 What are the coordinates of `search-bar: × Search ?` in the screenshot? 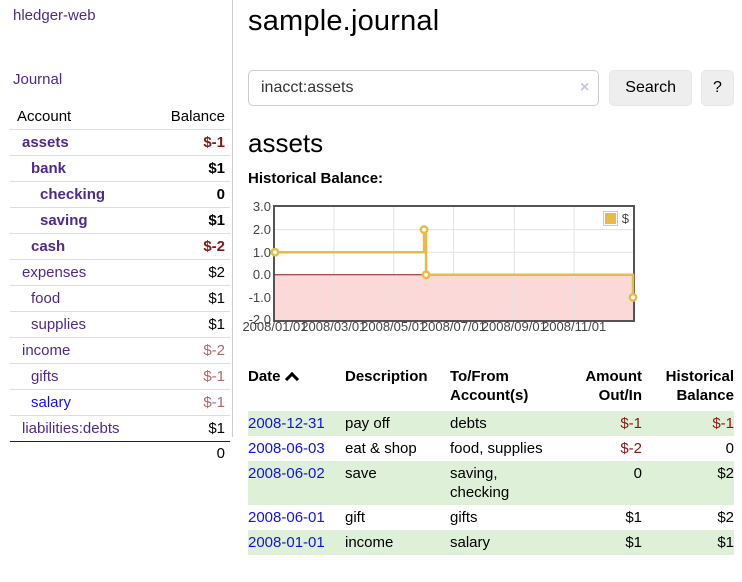 It's located at (491, 87).